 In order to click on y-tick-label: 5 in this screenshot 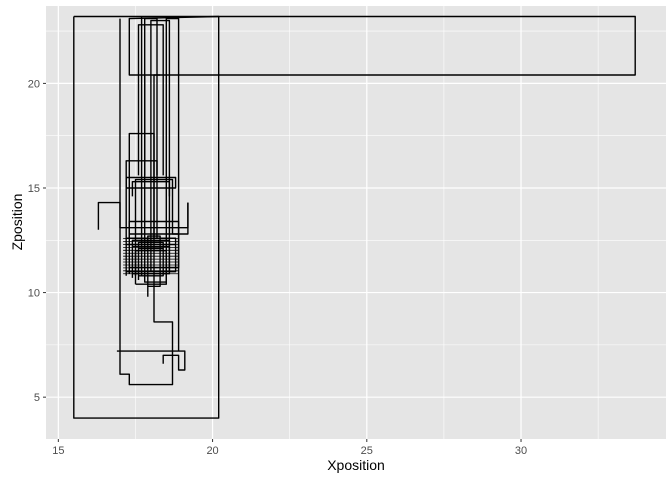, I will do `click(37, 398)`.